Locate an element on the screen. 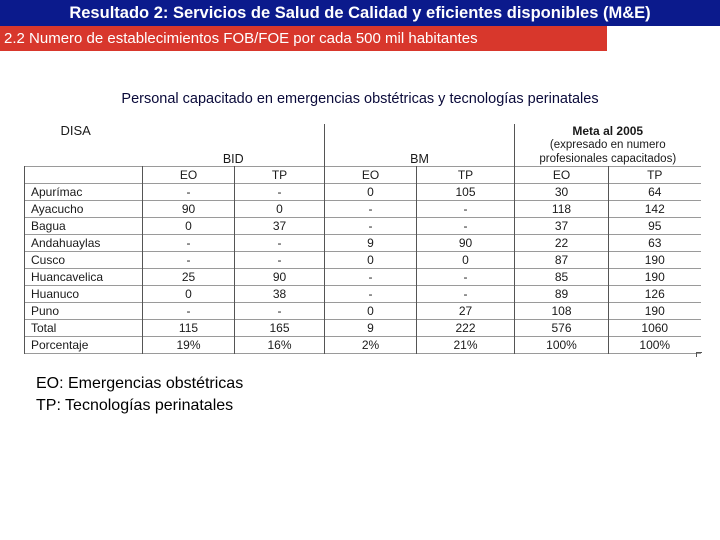 The width and height of the screenshot is (720, 540). table-row: Porcentaje 19% 16% 2% 21% 100% 100% is located at coordinates (362, 345).